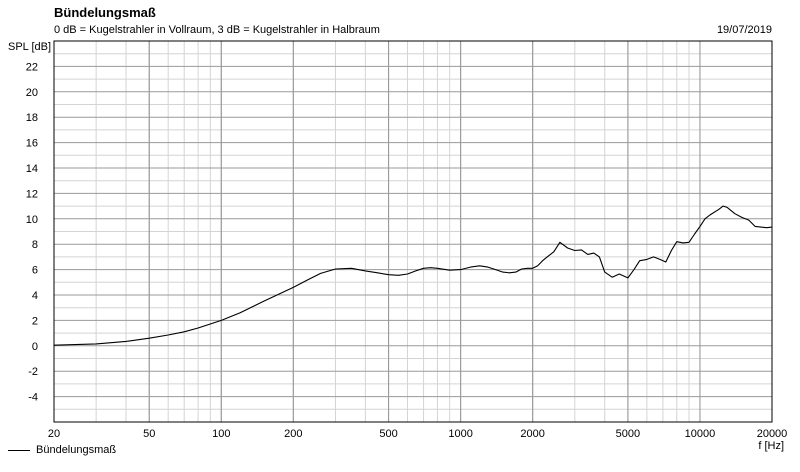  Describe the element at coordinates (32, 67) in the screenshot. I see `y-tick-label: 22` at that location.